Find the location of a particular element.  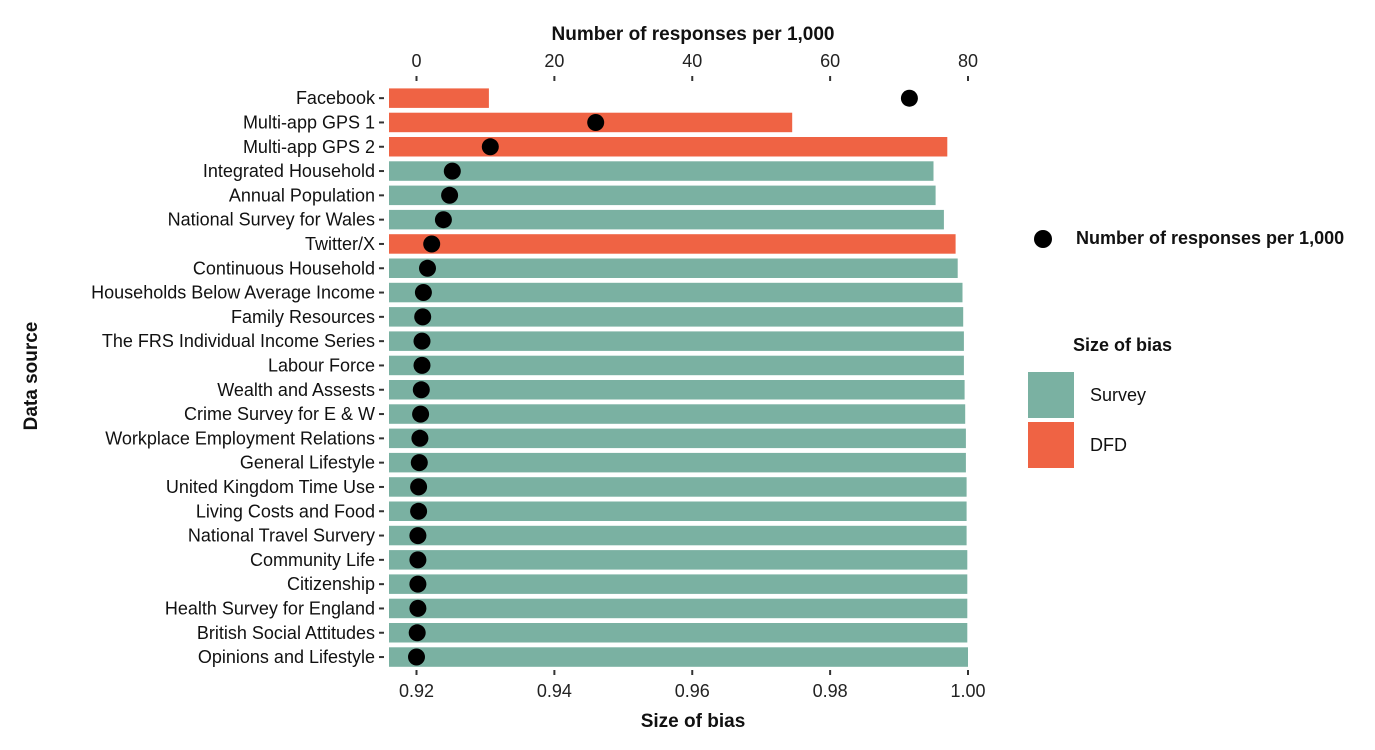

category-label: Crime Survey for E & W is located at coordinates (279, 414).